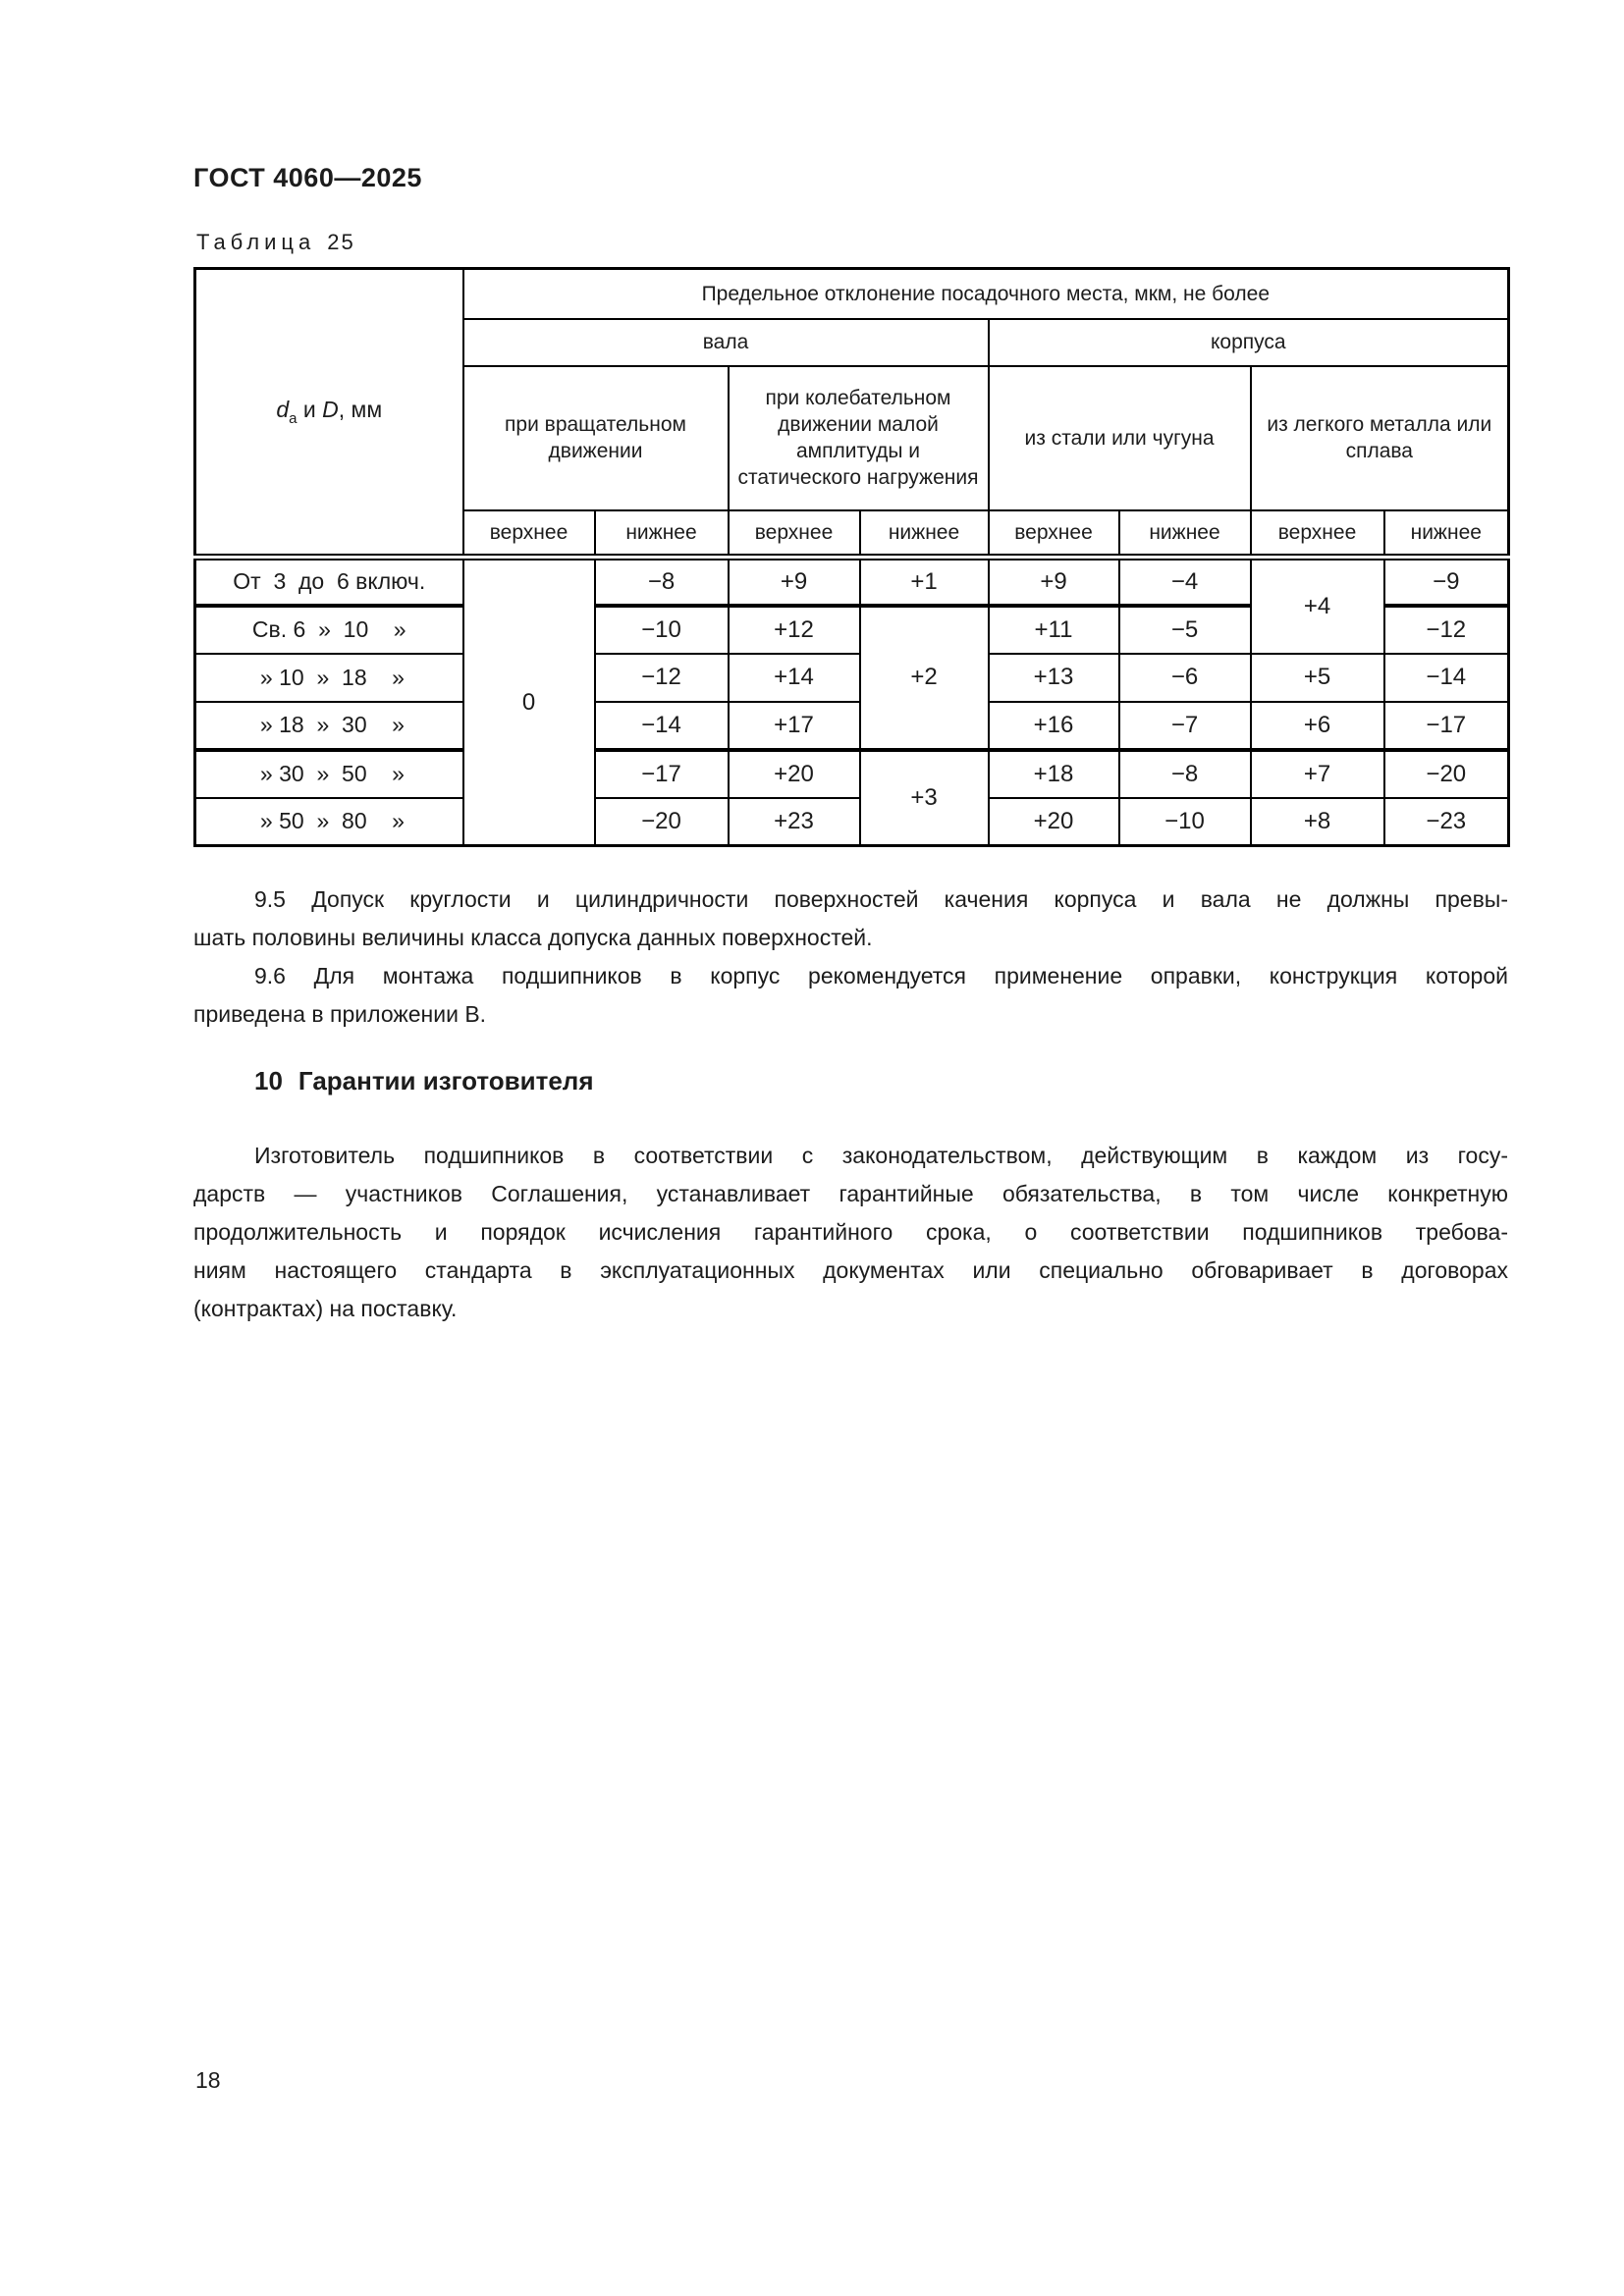 This screenshot has width=1624, height=2296. I want to click on value-cell: +17, so click(794, 726).